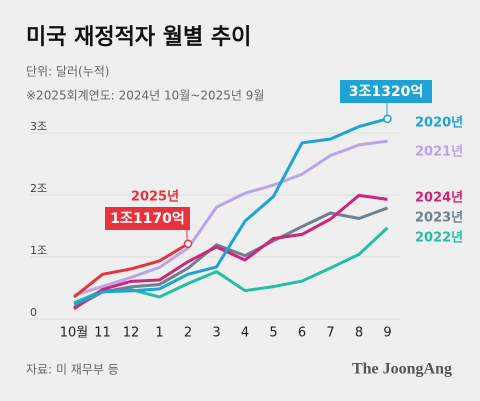 The image size is (480, 401). What do you see at coordinates (188, 333) in the screenshot?
I see `x-tick-label: 2` at bounding box center [188, 333].